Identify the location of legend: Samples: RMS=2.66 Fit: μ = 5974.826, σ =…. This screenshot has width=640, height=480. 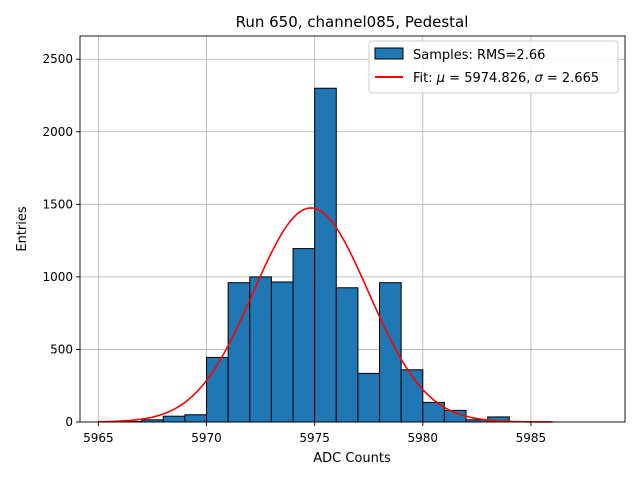
(493, 67).